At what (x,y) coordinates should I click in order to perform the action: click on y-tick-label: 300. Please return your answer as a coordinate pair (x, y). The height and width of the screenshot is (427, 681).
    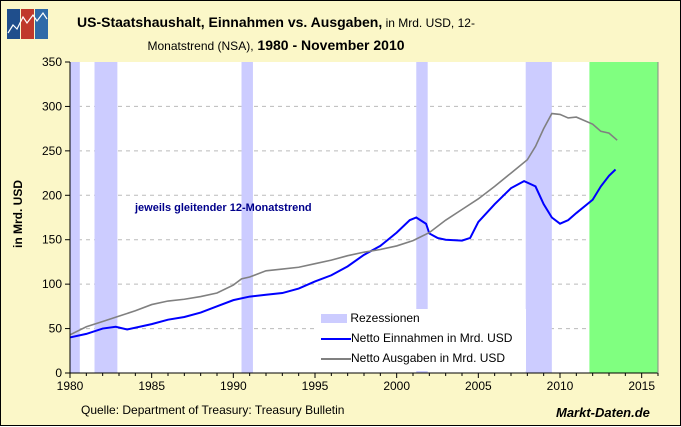
    Looking at the image, I should click on (52, 106).